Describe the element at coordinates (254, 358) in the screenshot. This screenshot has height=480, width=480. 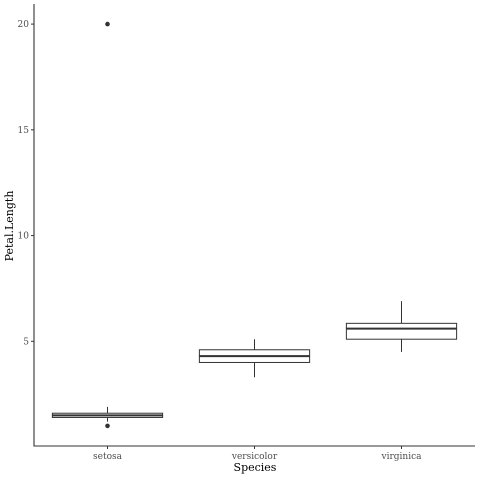
I see `box-versicolor` at that location.